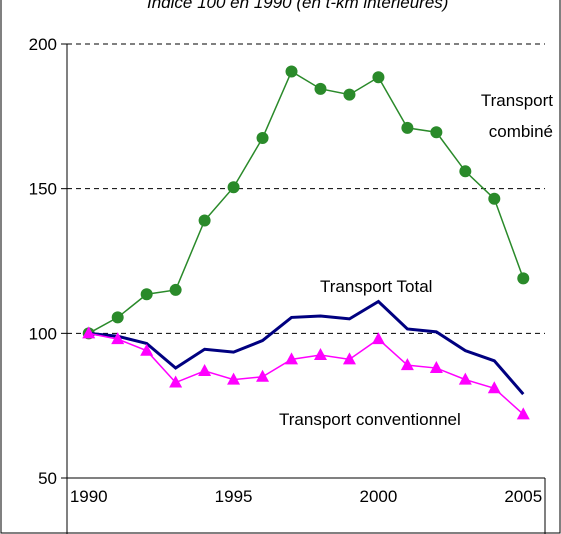 This screenshot has width=561, height=534. I want to click on y-tick-label: 200, so click(43, 44).